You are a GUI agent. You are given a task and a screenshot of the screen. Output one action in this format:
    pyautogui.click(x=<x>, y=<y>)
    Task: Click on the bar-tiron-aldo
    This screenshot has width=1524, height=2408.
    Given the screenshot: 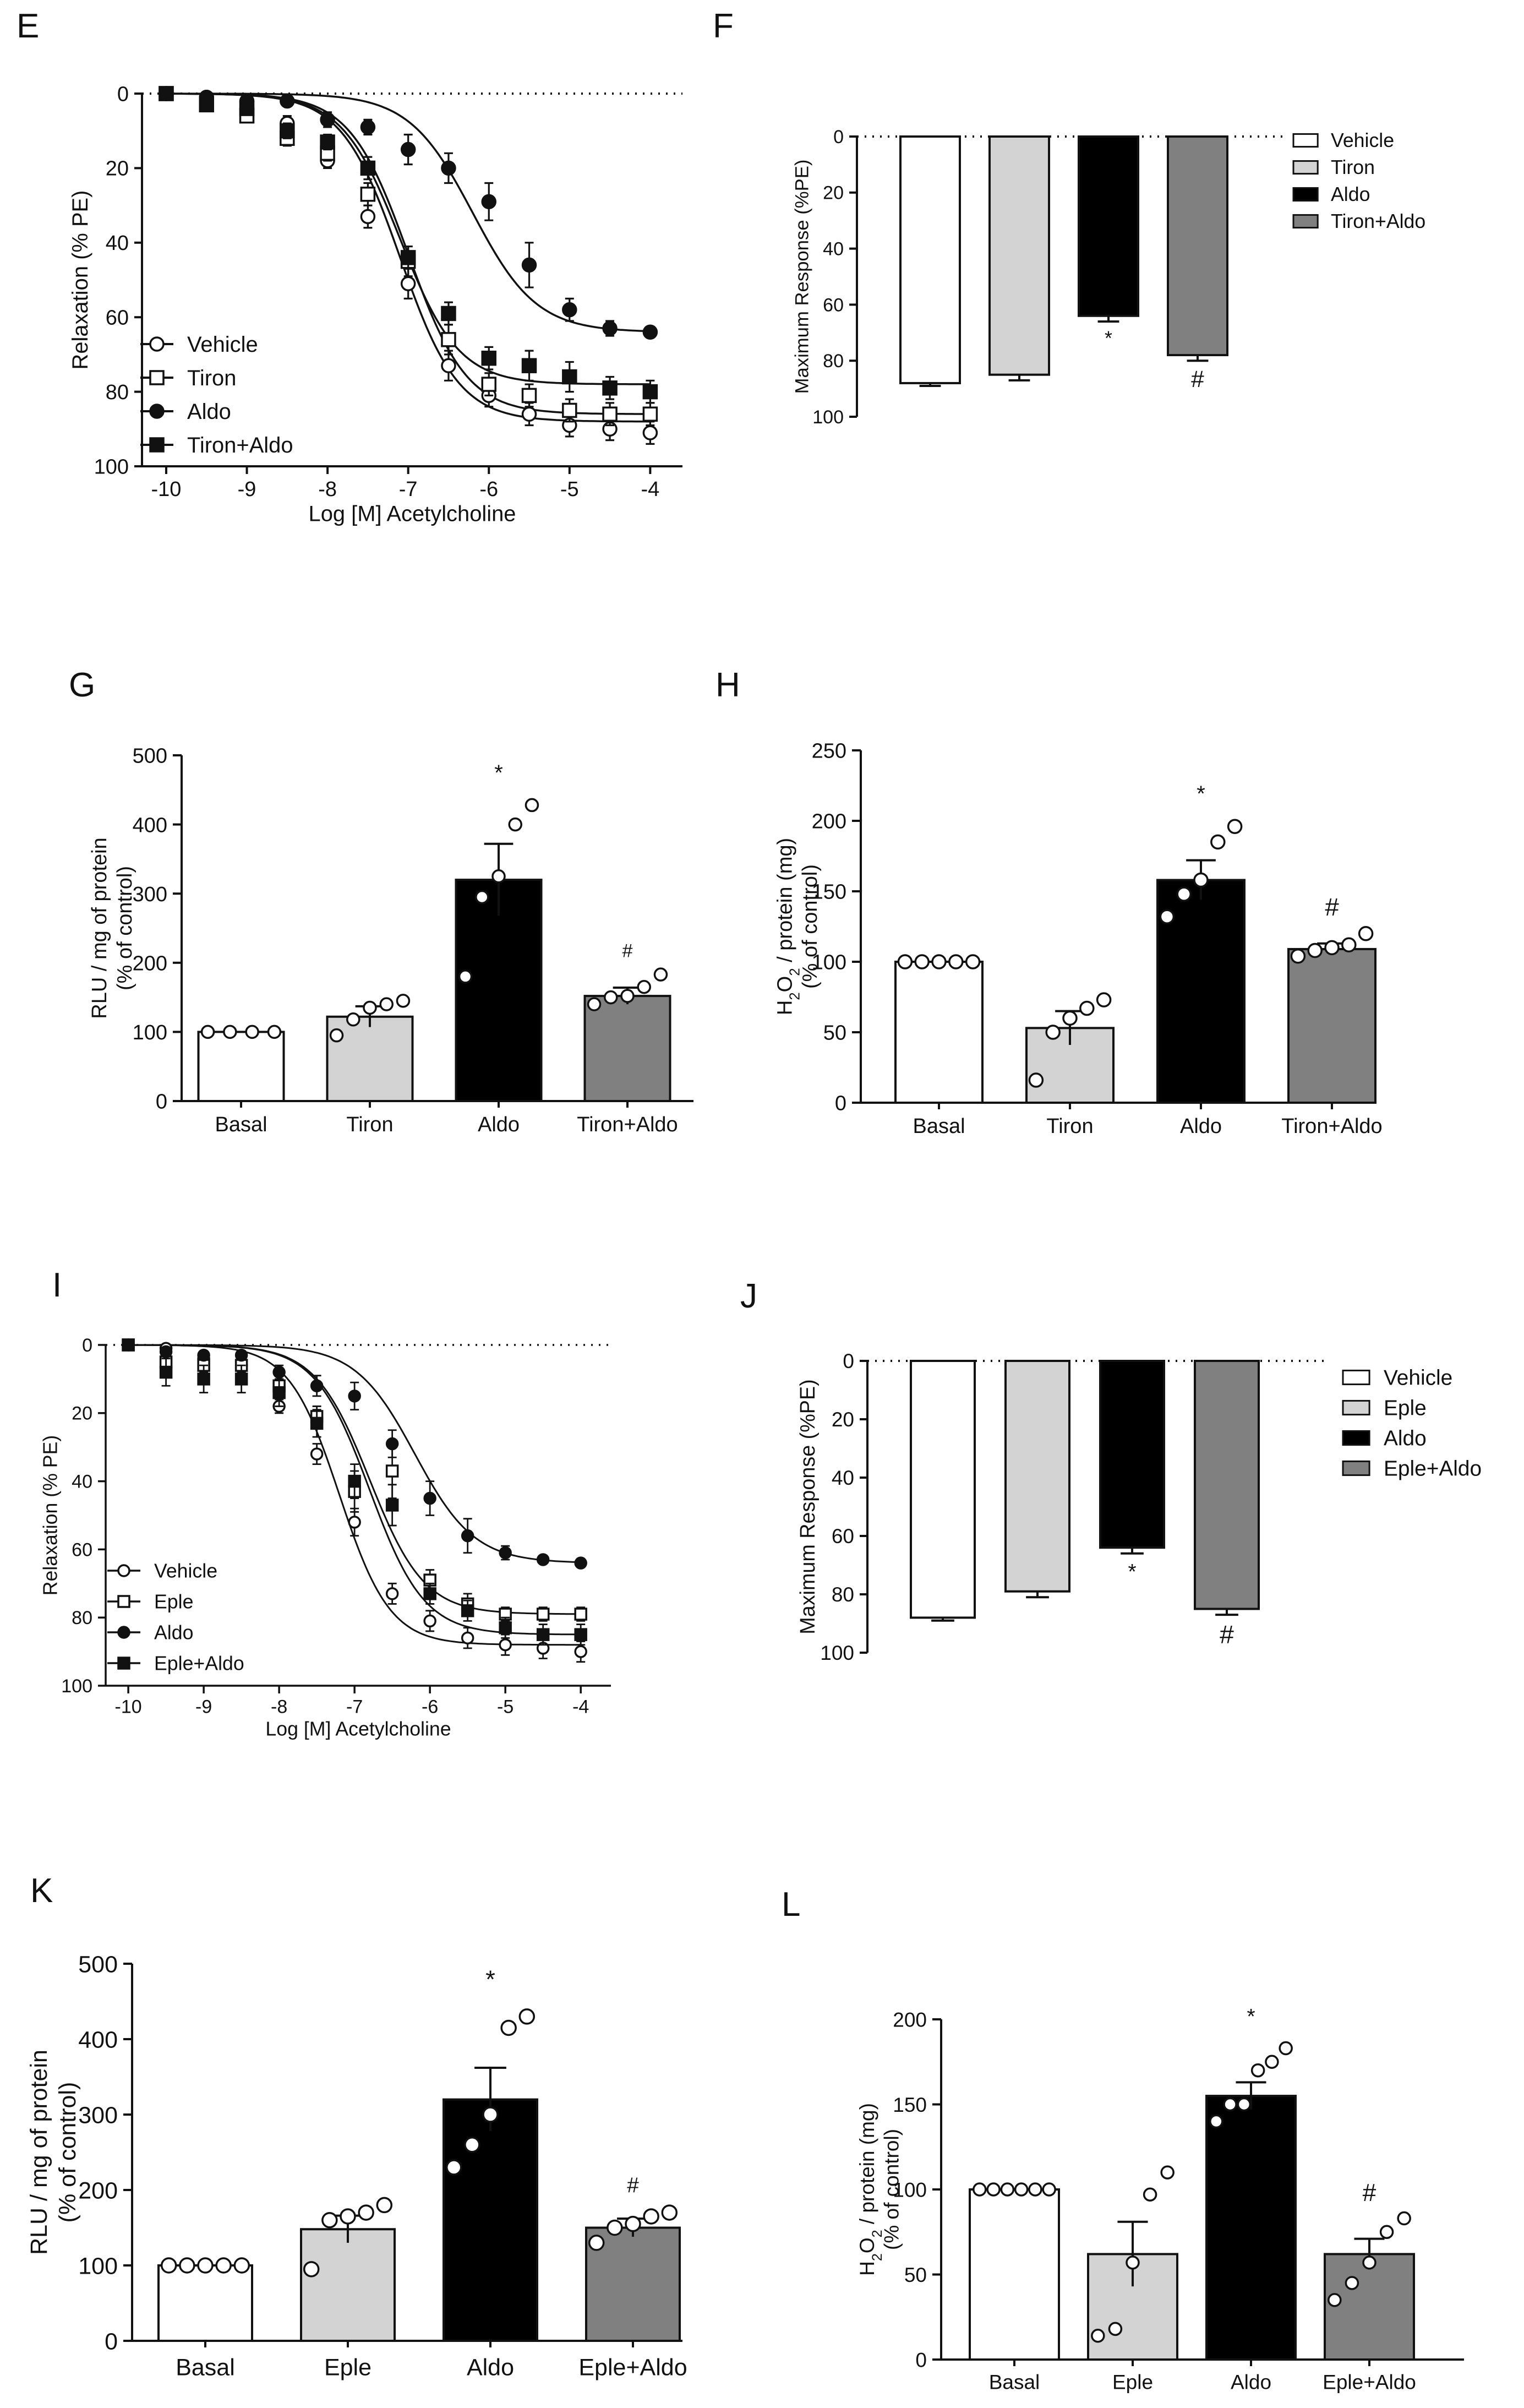 What is the action you would take?
    pyautogui.click(x=1332, y=1025)
    